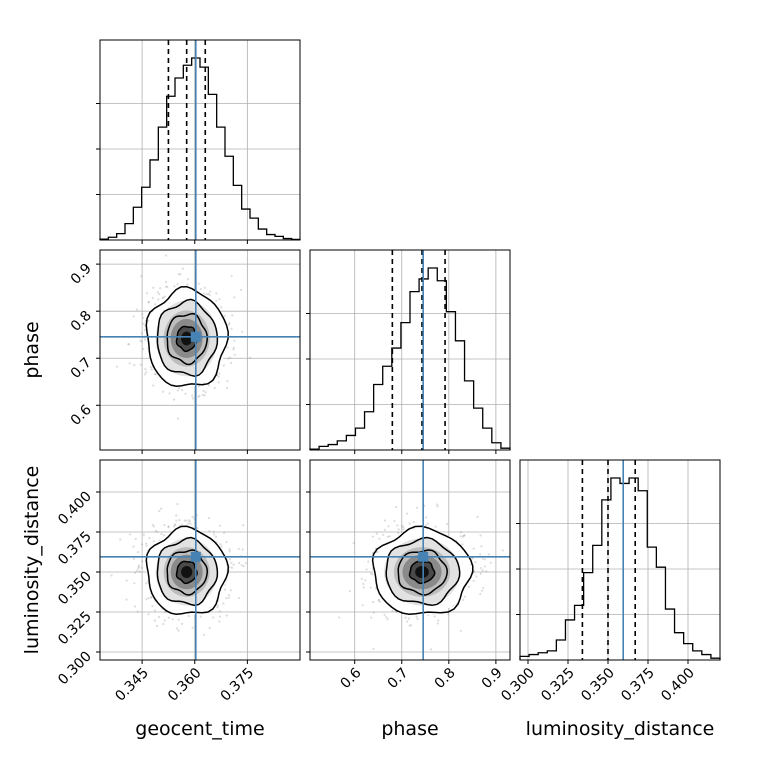 The image size is (760, 764). I want to click on panel-phase_vs_geocent_time, so click(200, 350).